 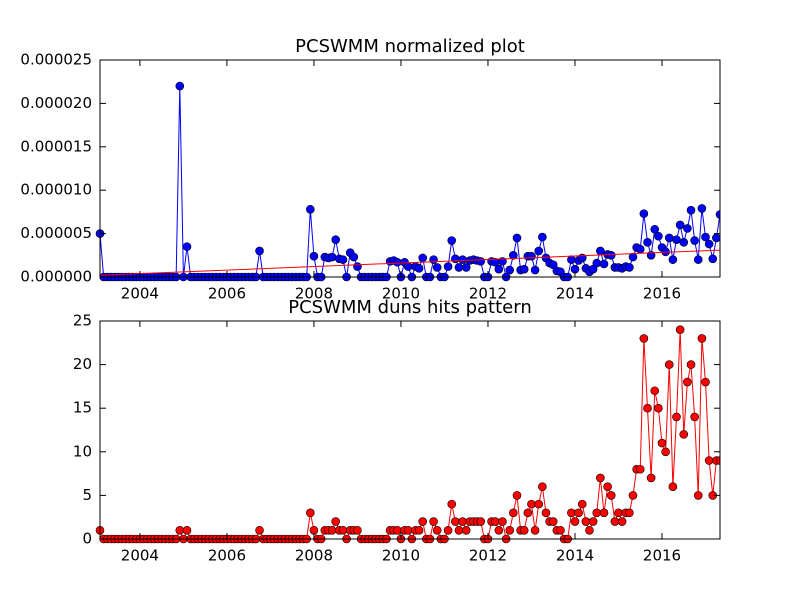 What do you see at coordinates (409, 307) in the screenshot?
I see `chart-title: PCSWMM duns hits pattern` at bounding box center [409, 307].